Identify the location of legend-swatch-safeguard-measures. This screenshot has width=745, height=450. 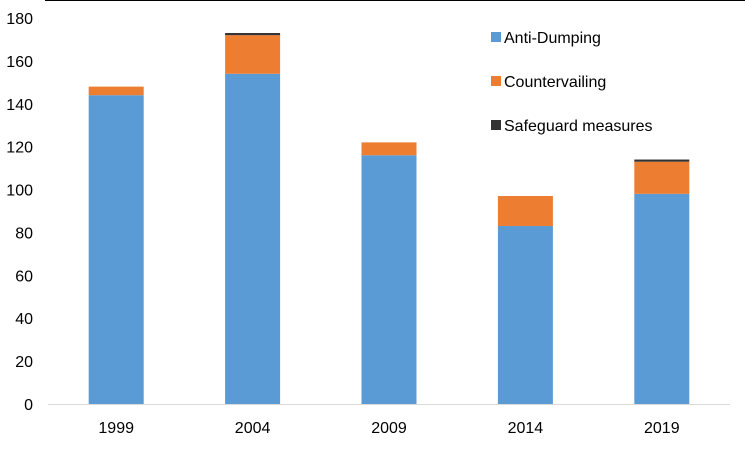
(496, 125).